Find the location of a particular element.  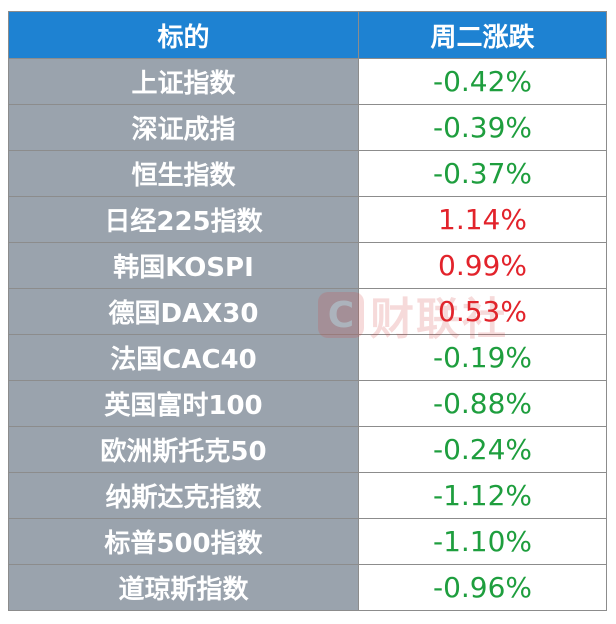

index-name: 上证指数 is located at coordinates (183, 81).